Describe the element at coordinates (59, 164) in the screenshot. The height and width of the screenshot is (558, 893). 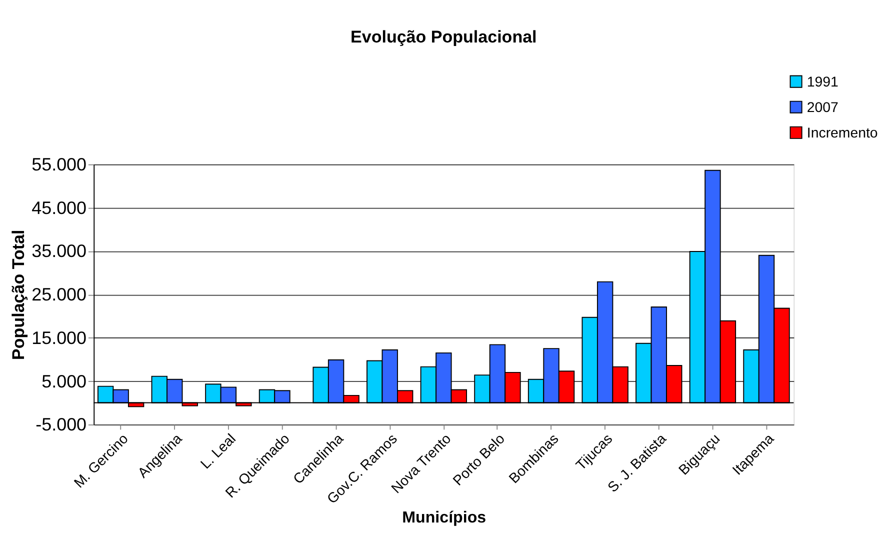
I see `y-tick-label: 55.000` at that location.